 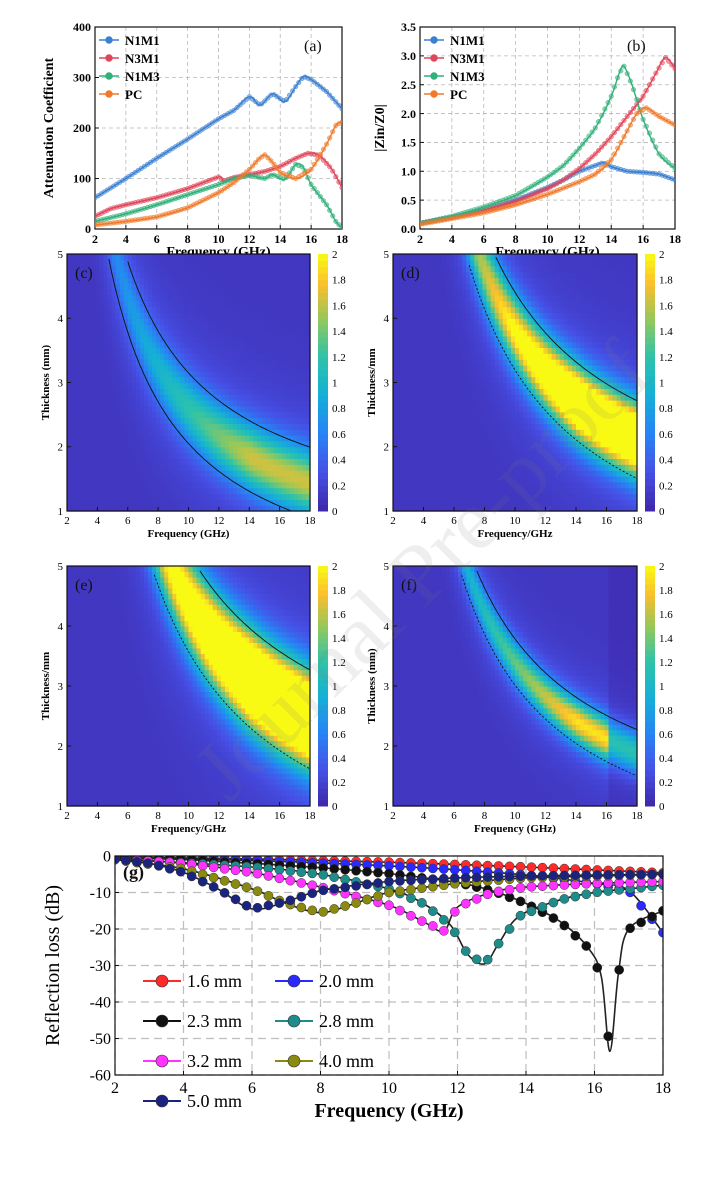 I want to click on legend-label: N3M1, so click(x=467, y=58).